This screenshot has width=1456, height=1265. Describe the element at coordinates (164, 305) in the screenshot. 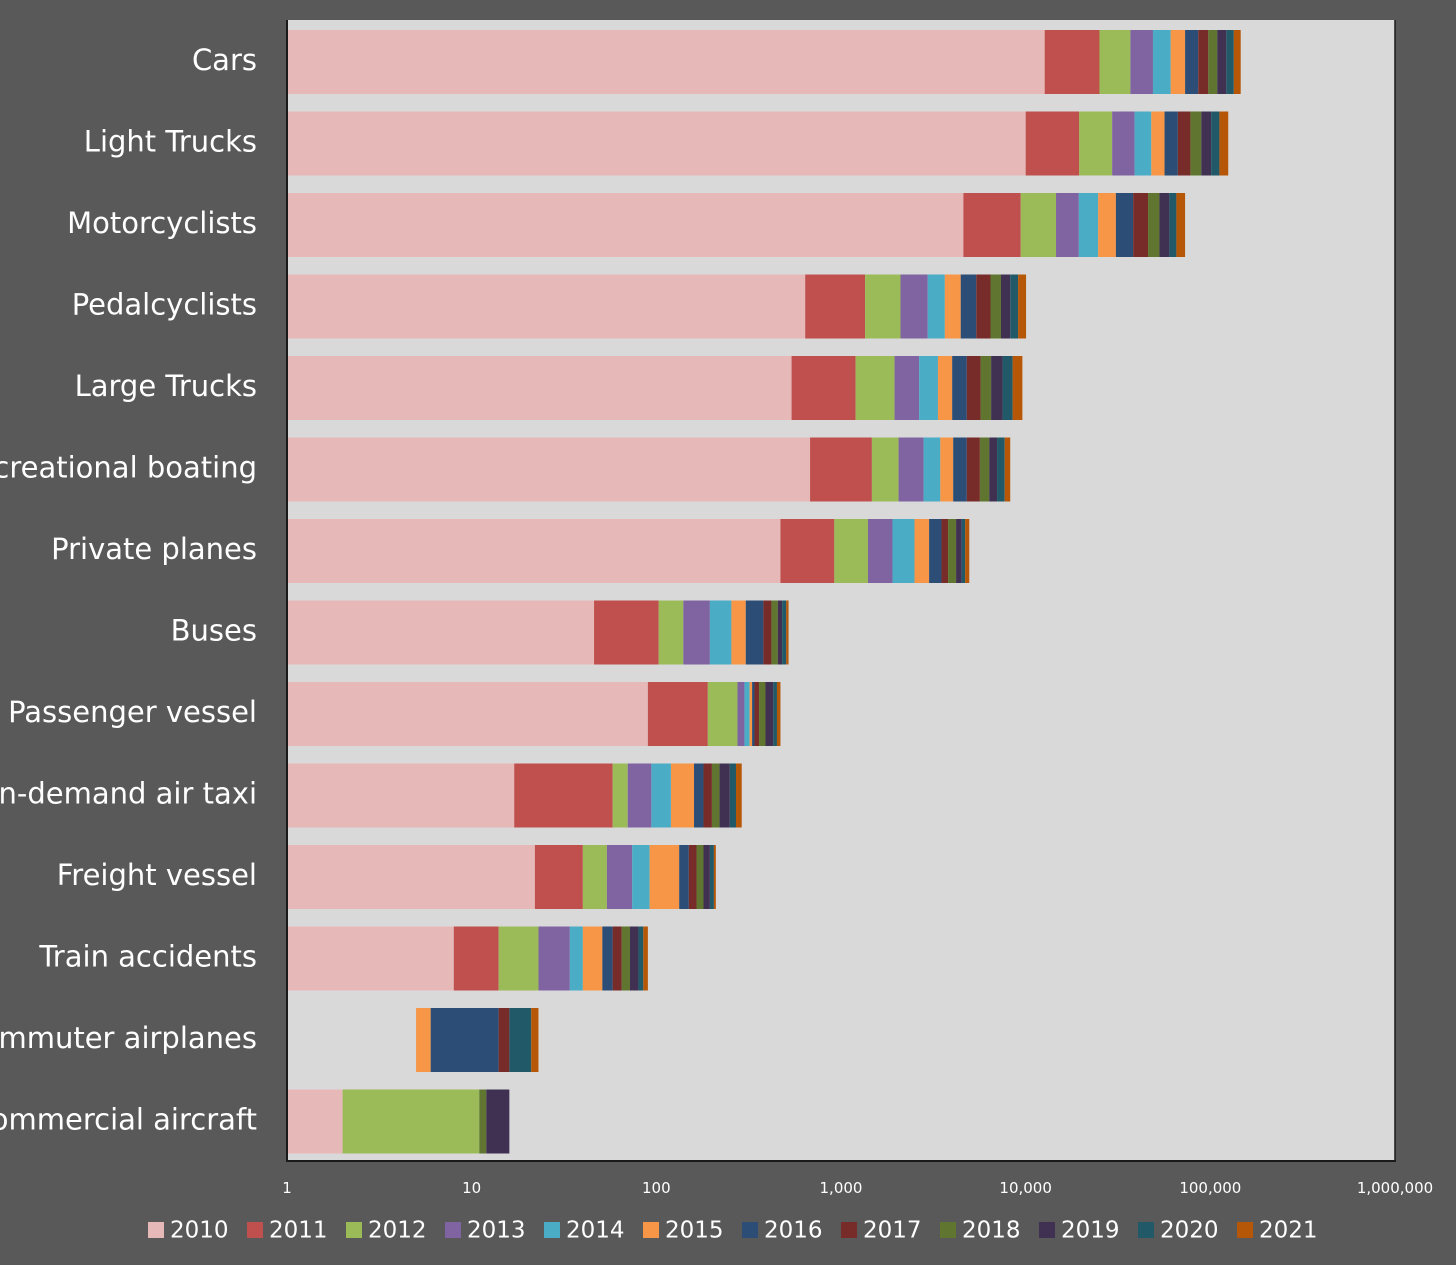

I see `category-label-pedalcyclists: Pedalcyclists` at that location.